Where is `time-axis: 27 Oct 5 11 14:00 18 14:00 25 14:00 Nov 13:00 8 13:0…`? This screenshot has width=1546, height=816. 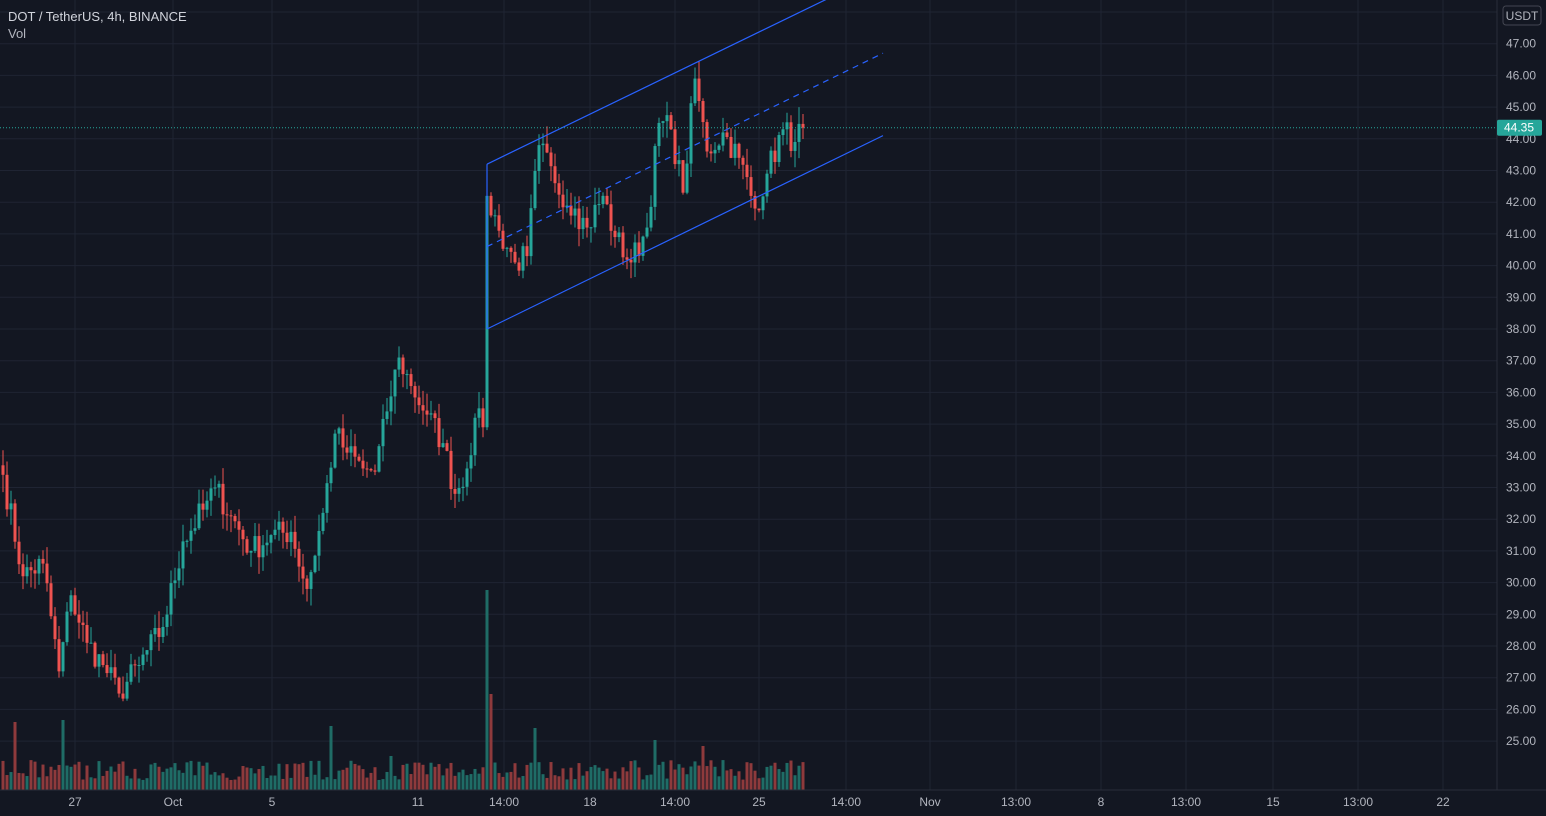 time-axis: 27 Oct 5 11 14:00 18 14:00 25 14:00 Nov 13:00 8 13:0… is located at coordinates (759, 802).